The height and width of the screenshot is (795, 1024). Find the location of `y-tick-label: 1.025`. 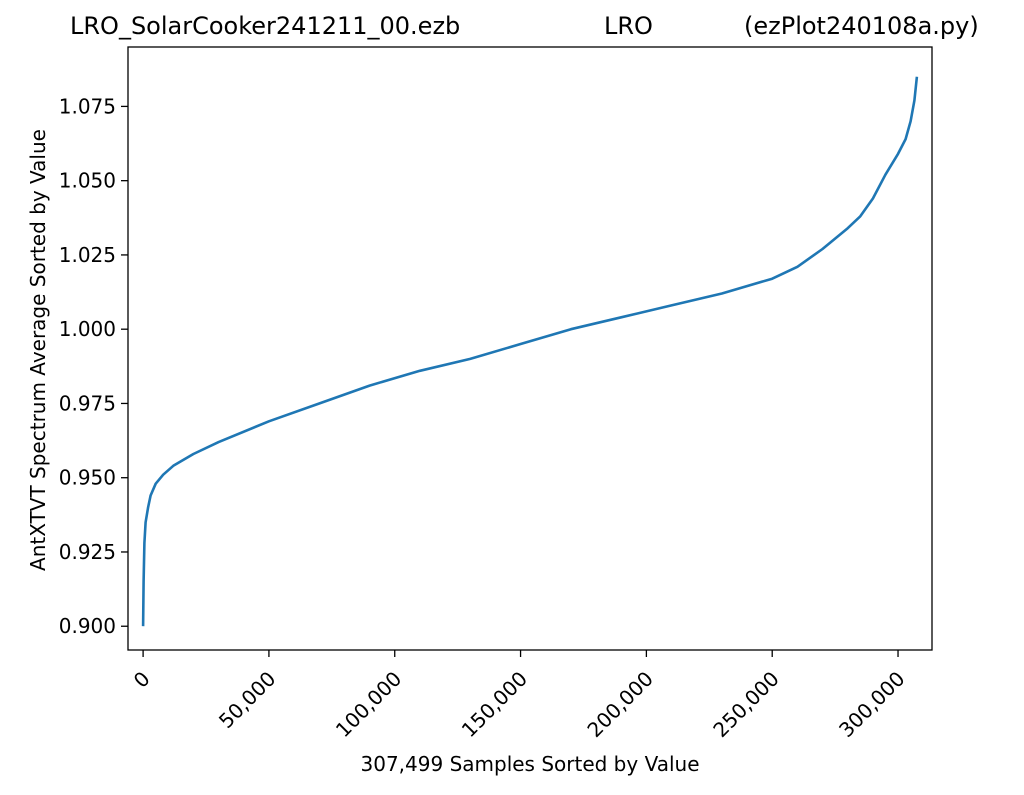

y-tick-label: 1.025 is located at coordinates (87, 255).